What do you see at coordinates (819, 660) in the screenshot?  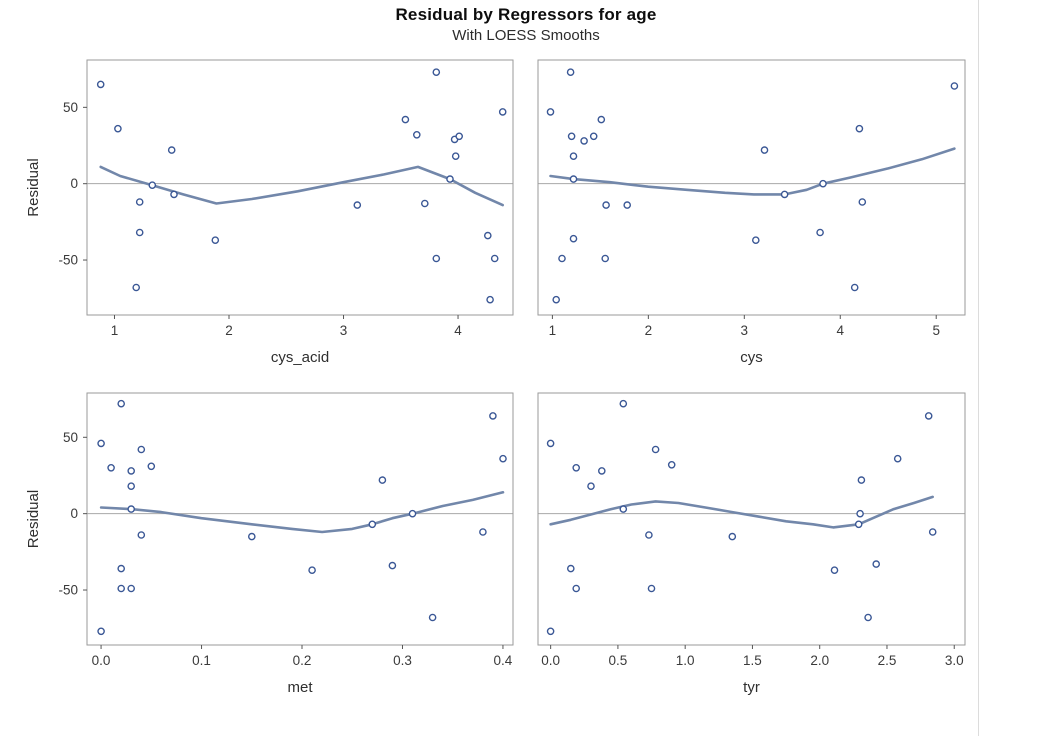 I see `x-tick-label: 2.0` at bounding box center [819, 660].